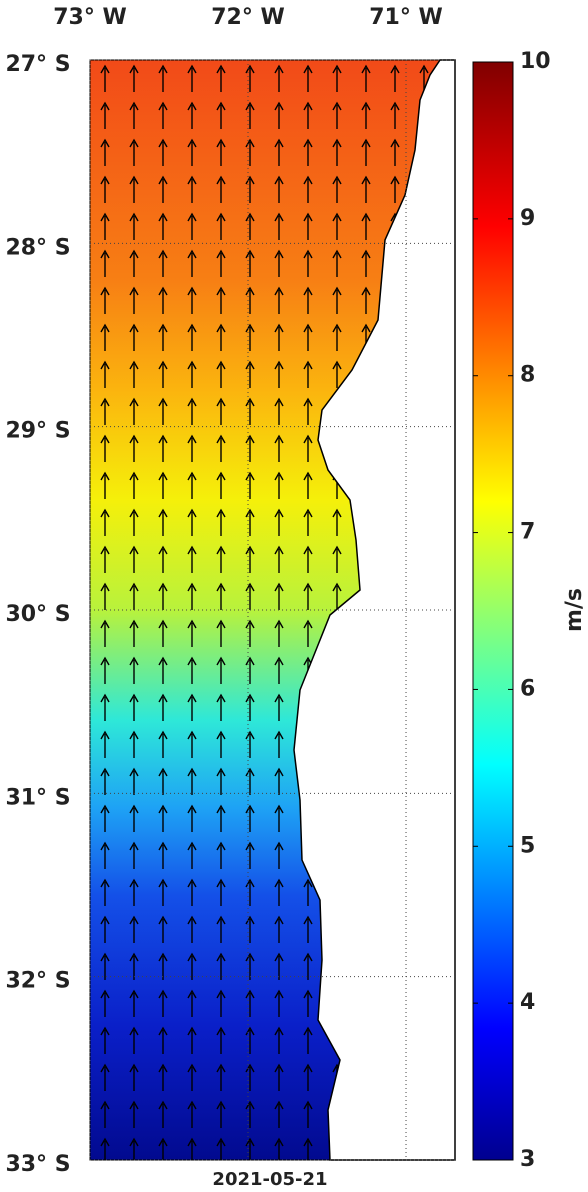 The width and height of the screenshot is (588, 1192). I want to click on lat-tick-label: 28° S, so click(37, 247).